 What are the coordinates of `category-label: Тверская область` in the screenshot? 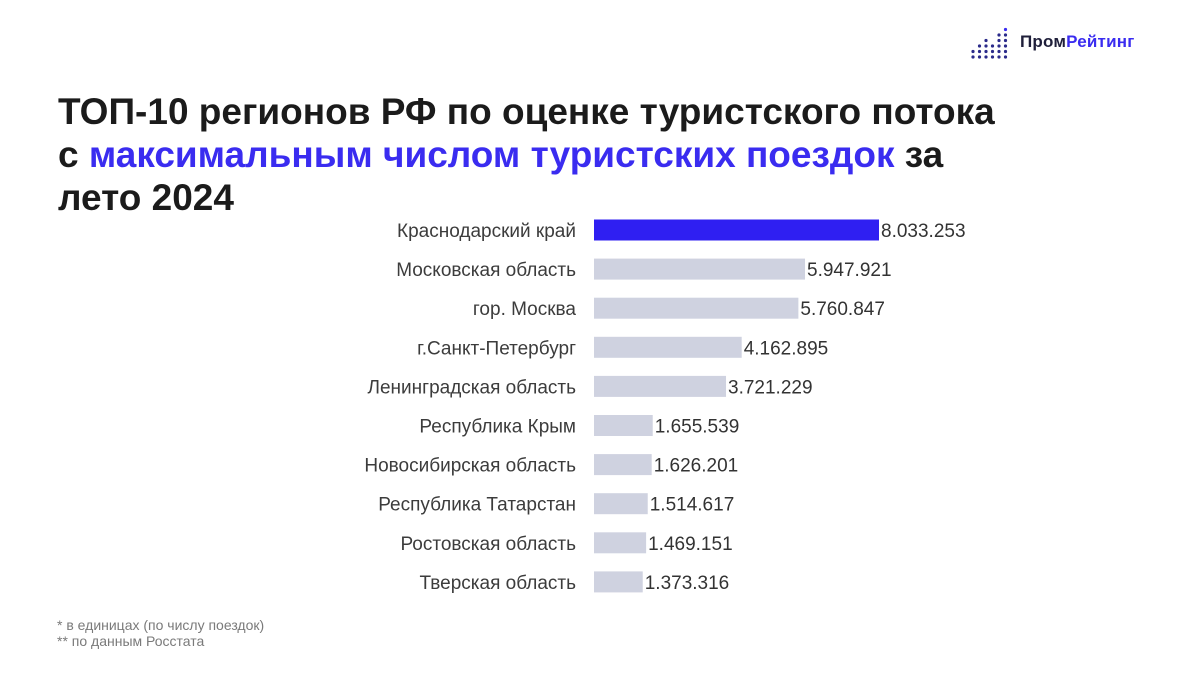 It's located at (498, 583).